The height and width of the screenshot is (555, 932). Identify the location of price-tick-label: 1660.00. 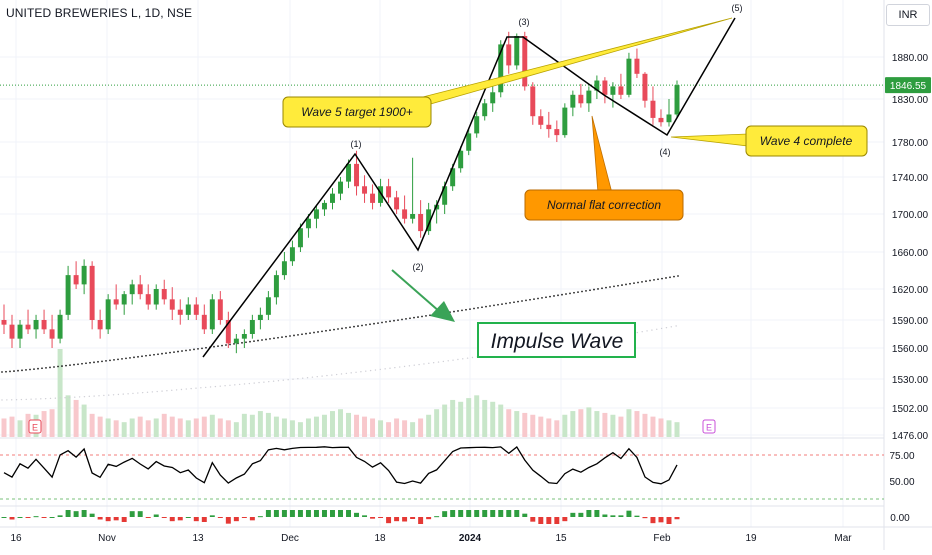
(910, 253).